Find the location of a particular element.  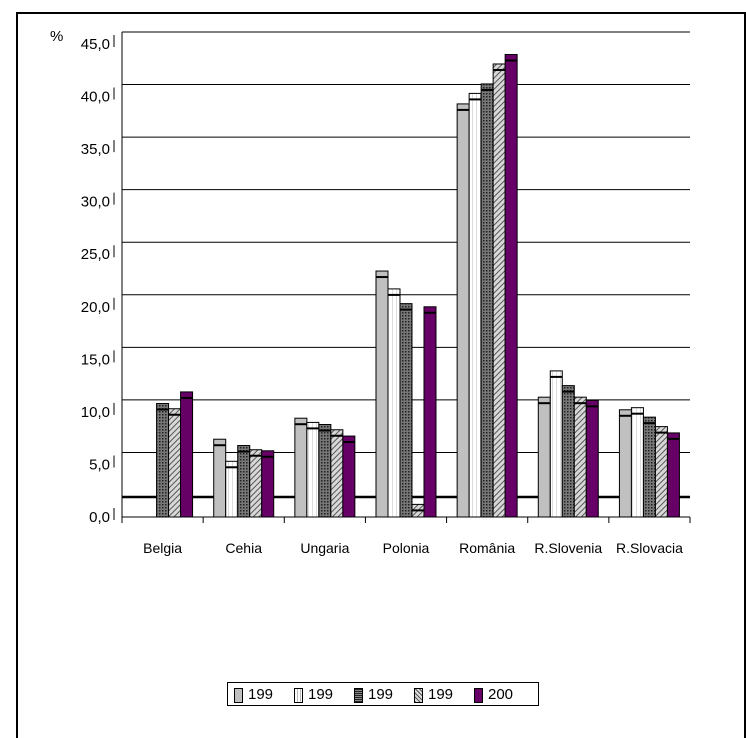

y-tick-label: 40,0 is located at coordinates (95, 97).